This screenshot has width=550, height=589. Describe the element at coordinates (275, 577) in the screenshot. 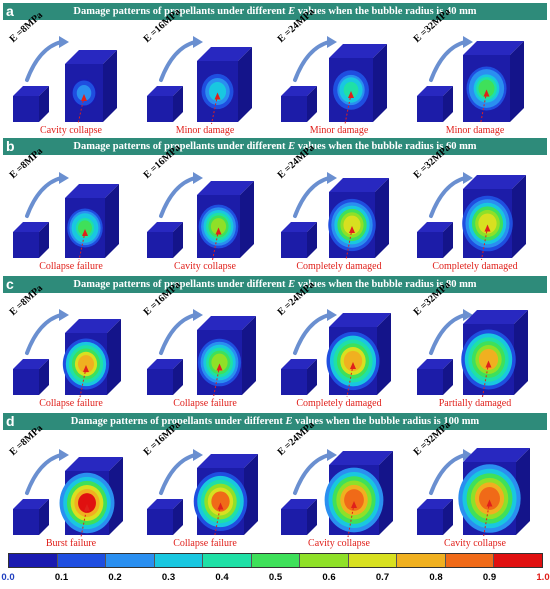

I see `colorbar-tick: 0.5` at that location.